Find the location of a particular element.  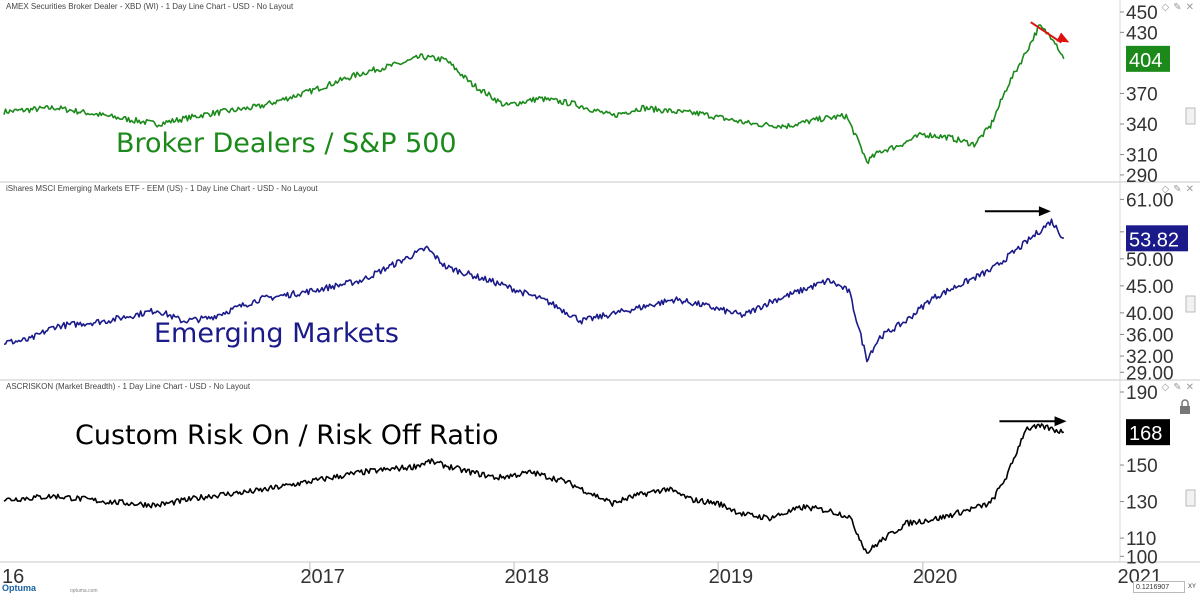

y-tick-label: 100 is located at coordinates (1142, 557).